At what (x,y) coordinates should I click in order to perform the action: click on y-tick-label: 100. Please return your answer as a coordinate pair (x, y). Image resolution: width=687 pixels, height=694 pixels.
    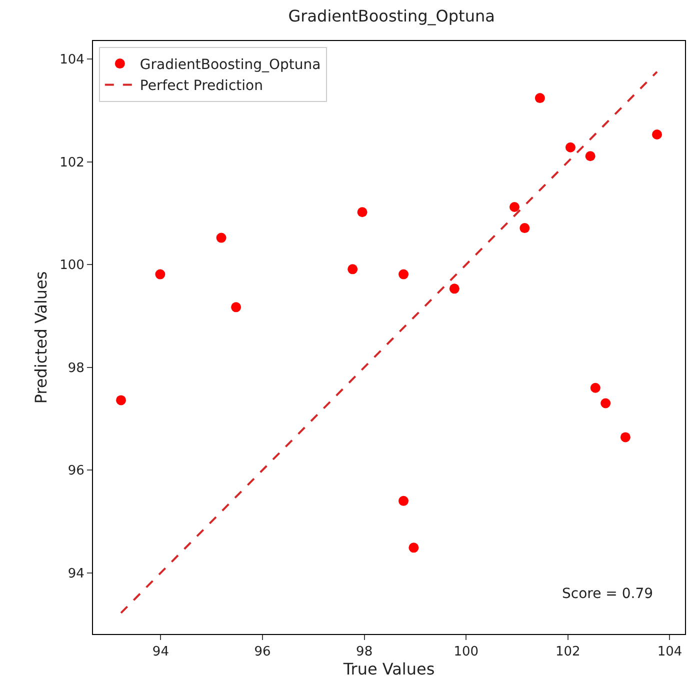
    Looking at the image, I should click on (72, 266).